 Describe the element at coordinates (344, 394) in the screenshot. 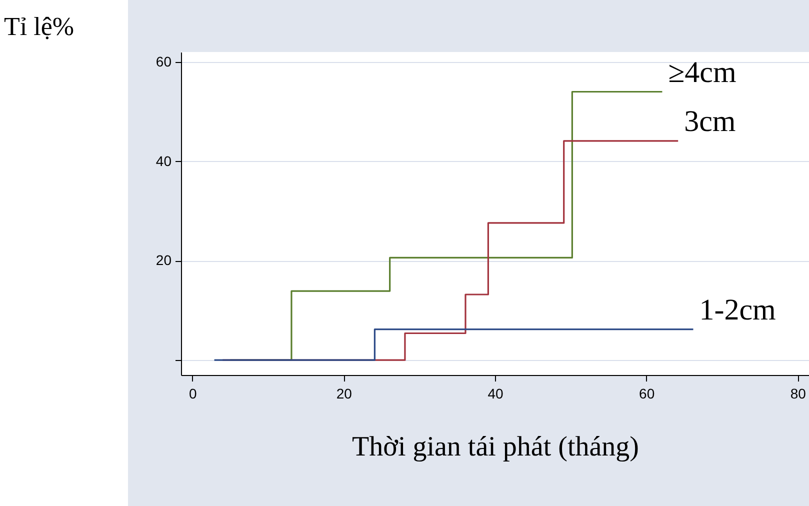

I see `x-tick-label: 20` at that location.